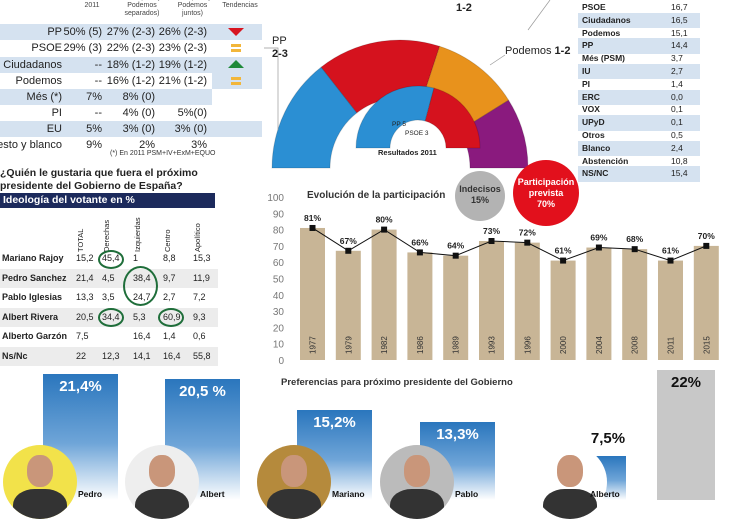 The height and width of the screenshot is (519, 730). I want to click on pref-value: 20,5 %, so click(202, 392).